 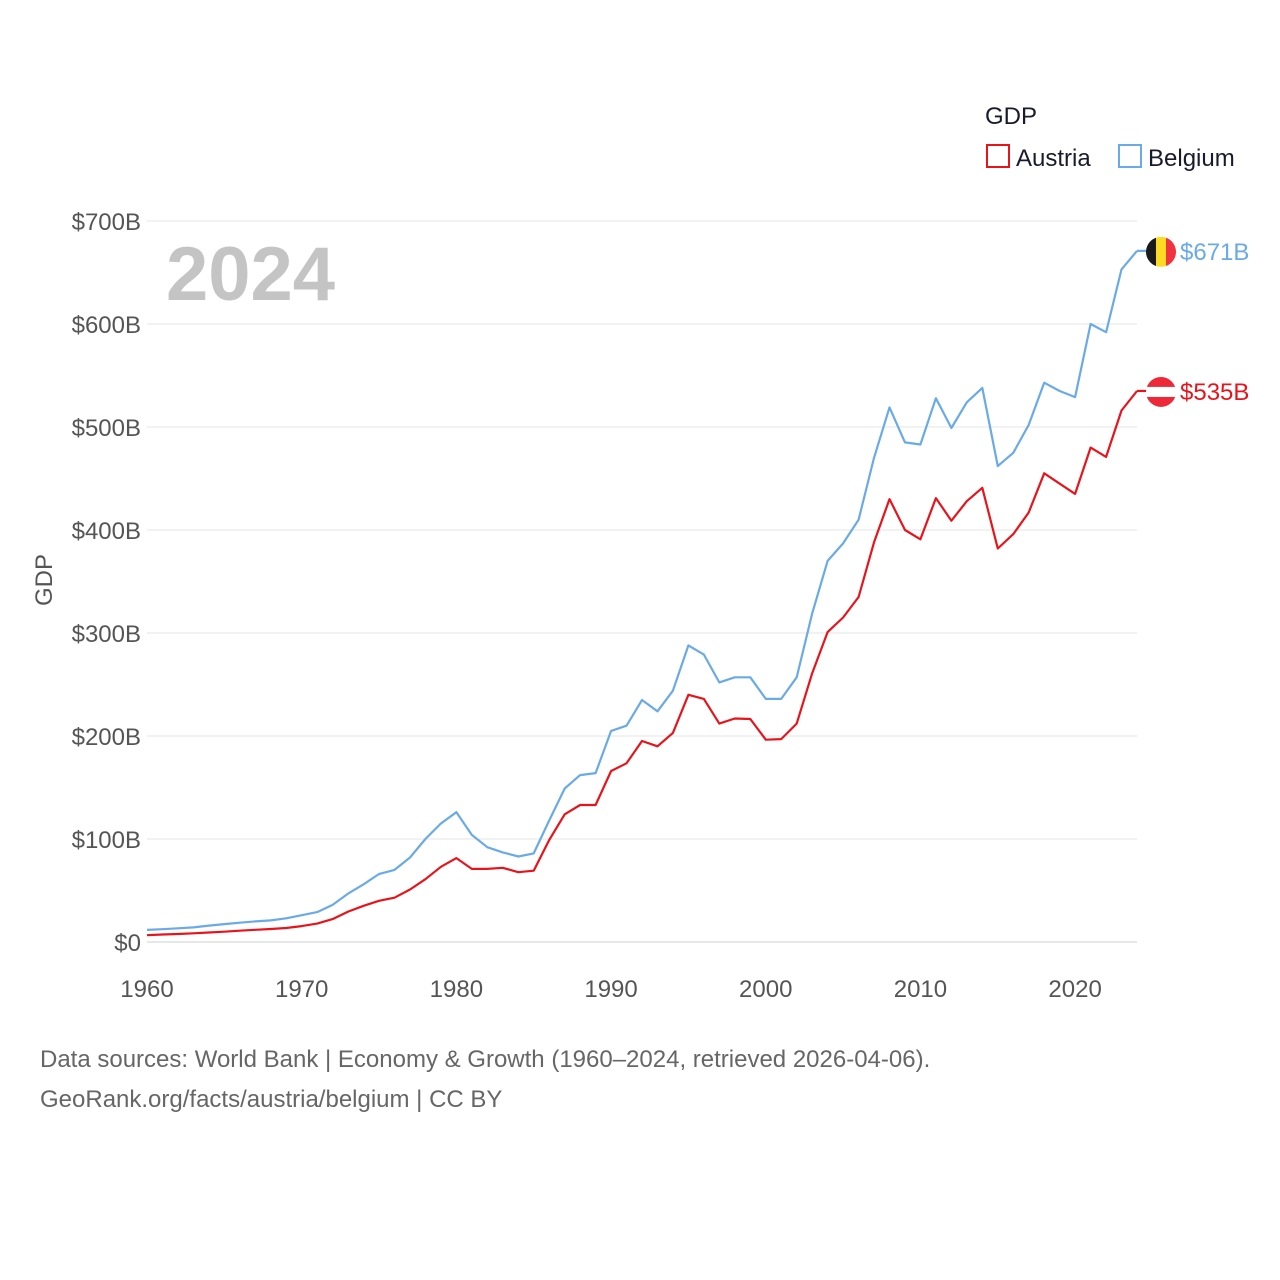 I want to click on series-end-label: $671B, so click(x=1214, y=252).